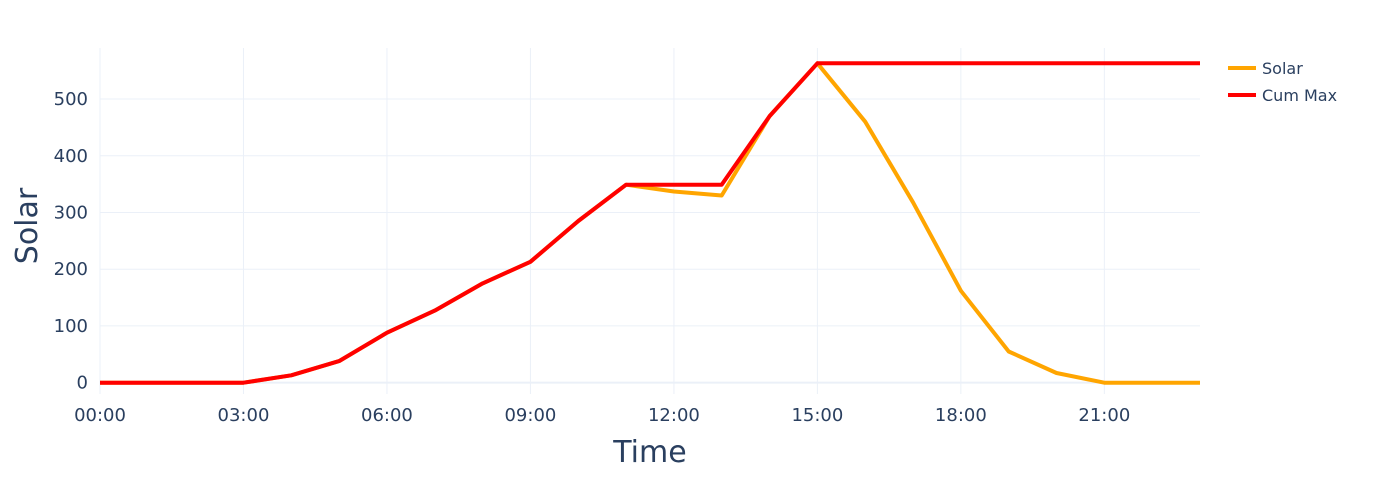 This screenshot has width=1400, height=500. What do you see at coordinates (1104, 415) in the screenshot?
I see `x-tick-label: 21:00` at bounding box center [1104, 415].